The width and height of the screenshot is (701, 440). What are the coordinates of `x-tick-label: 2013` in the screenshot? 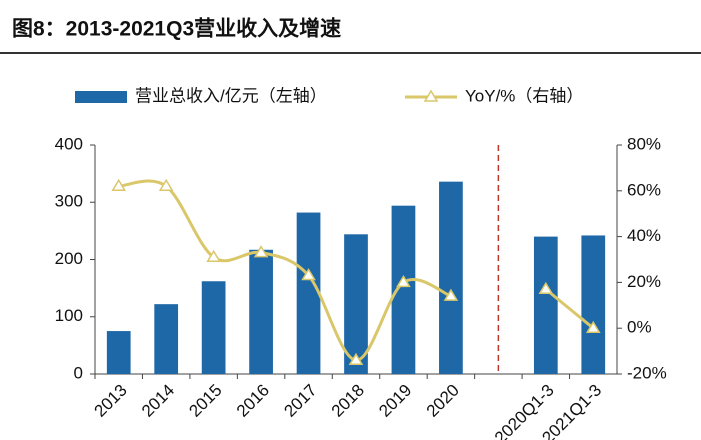 It's located at (111, 401).